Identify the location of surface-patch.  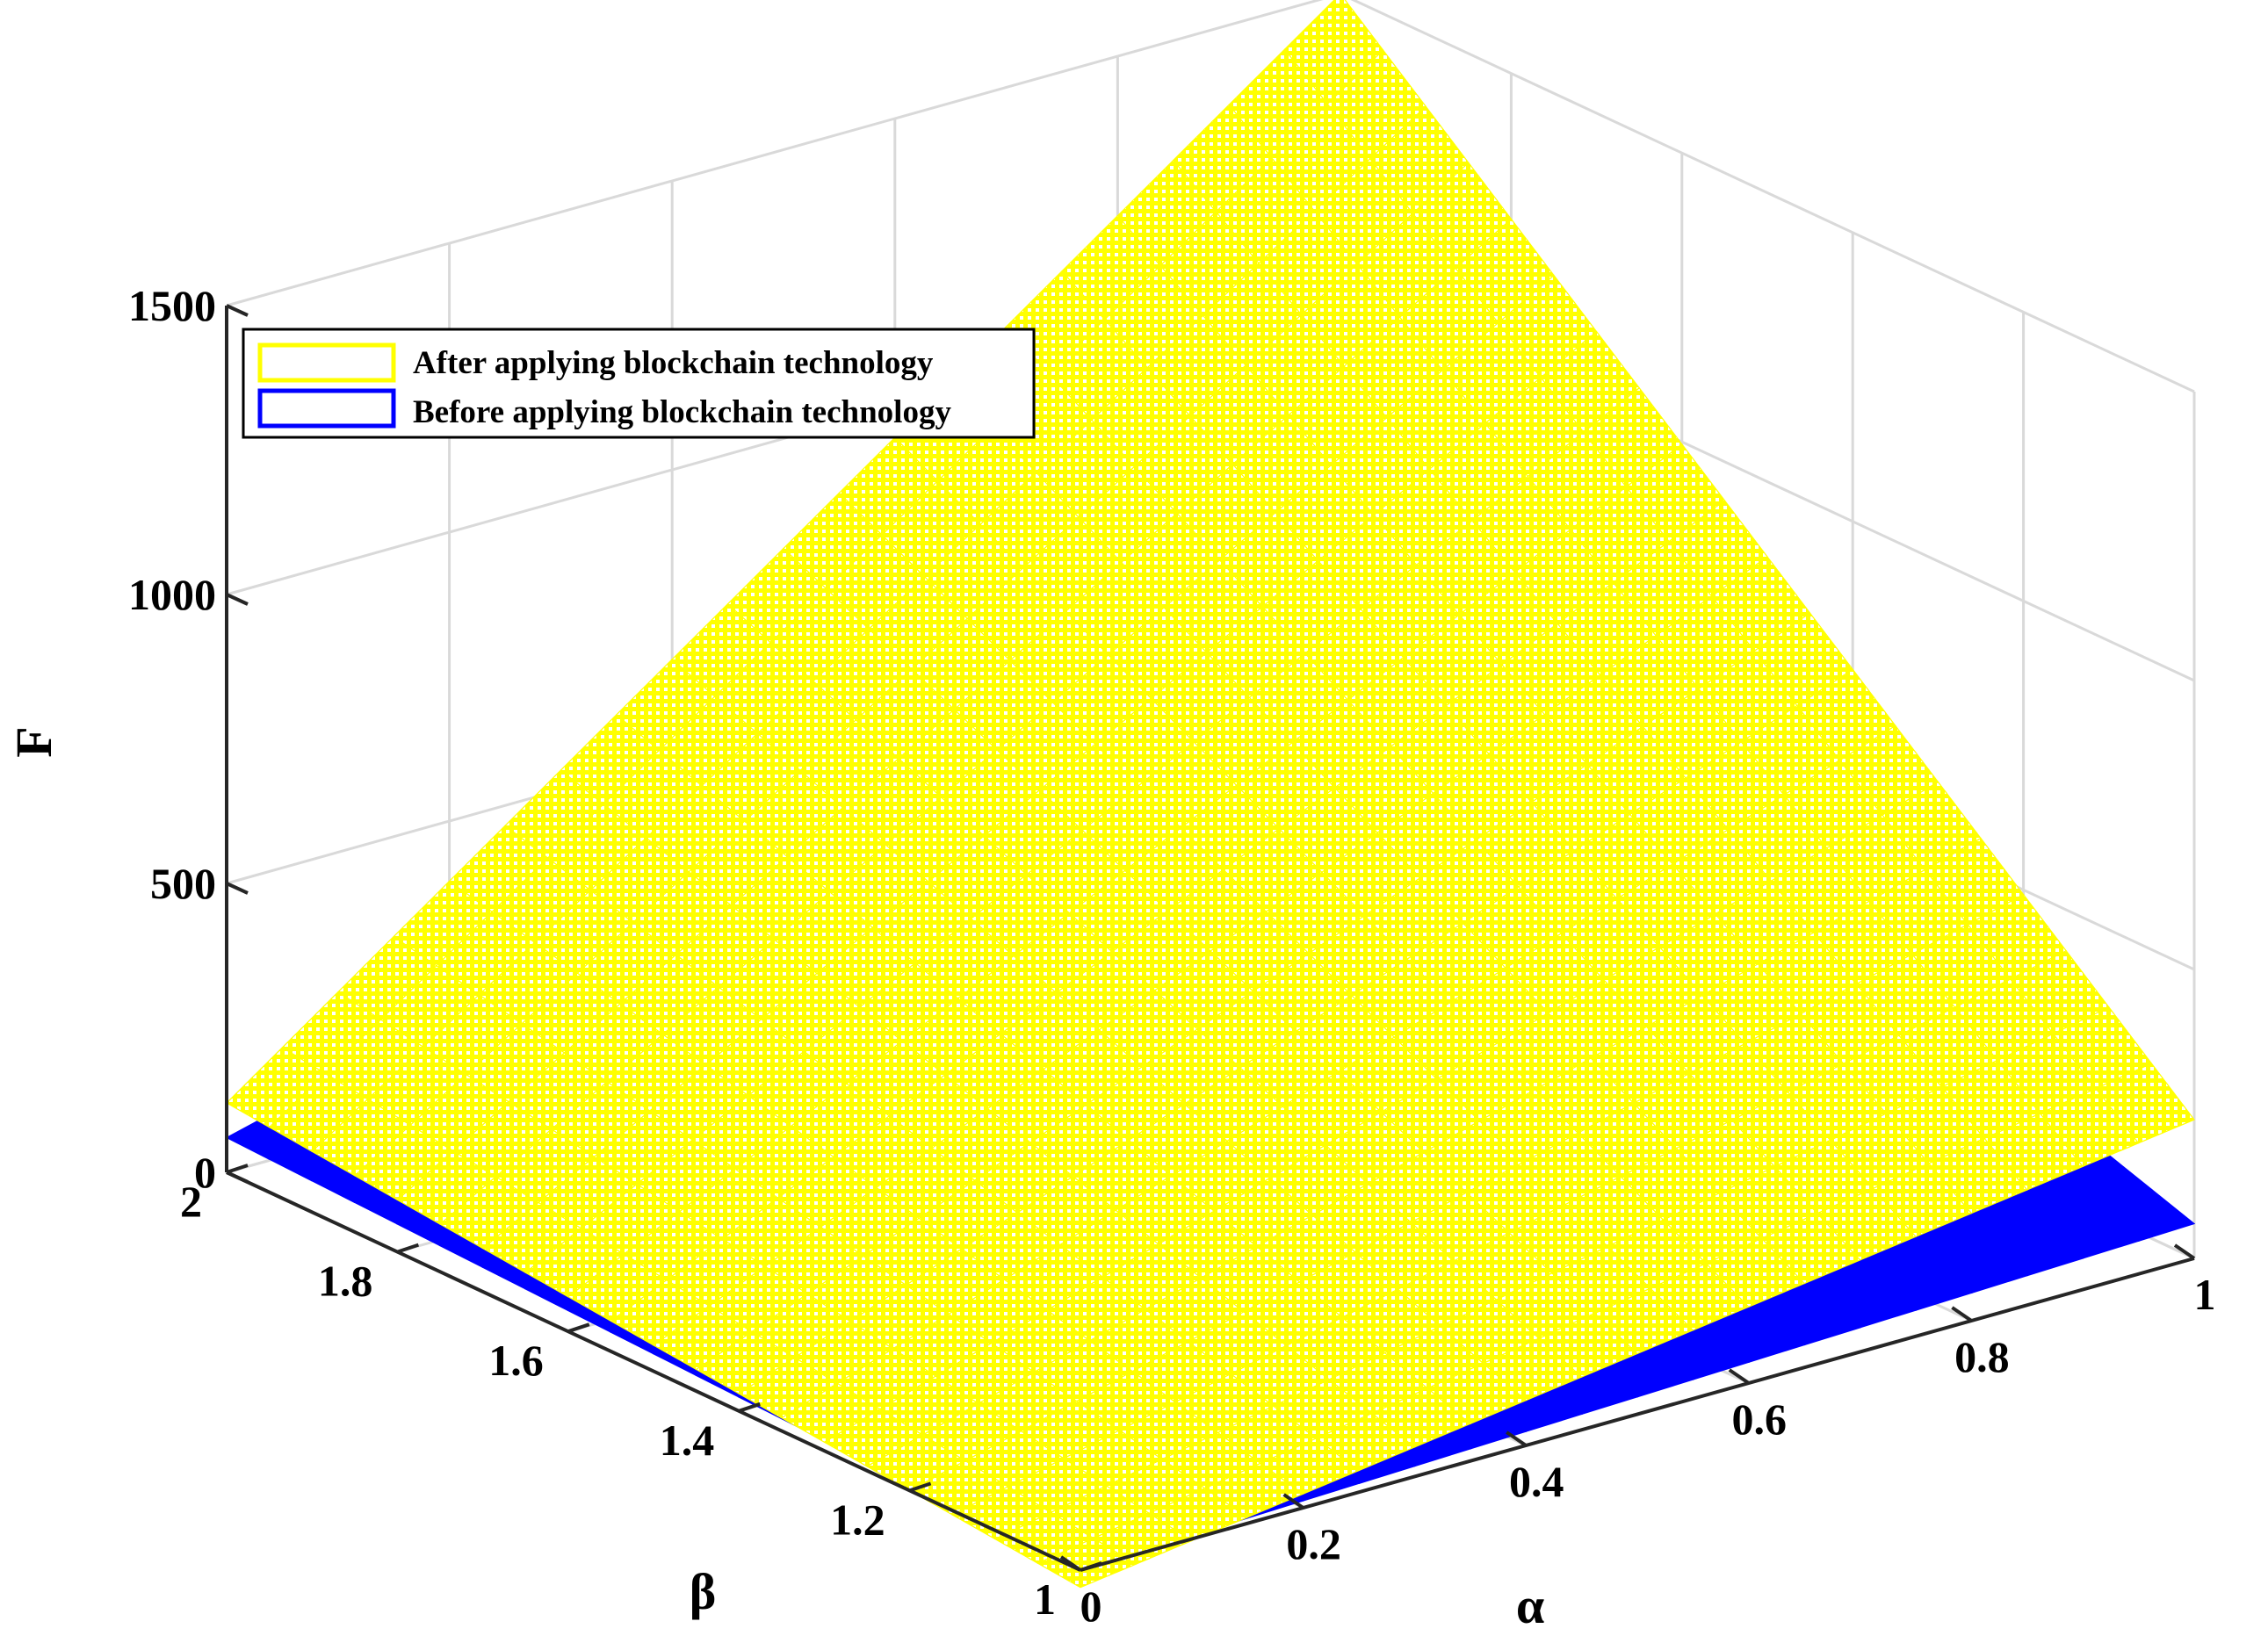
(1334, 53).